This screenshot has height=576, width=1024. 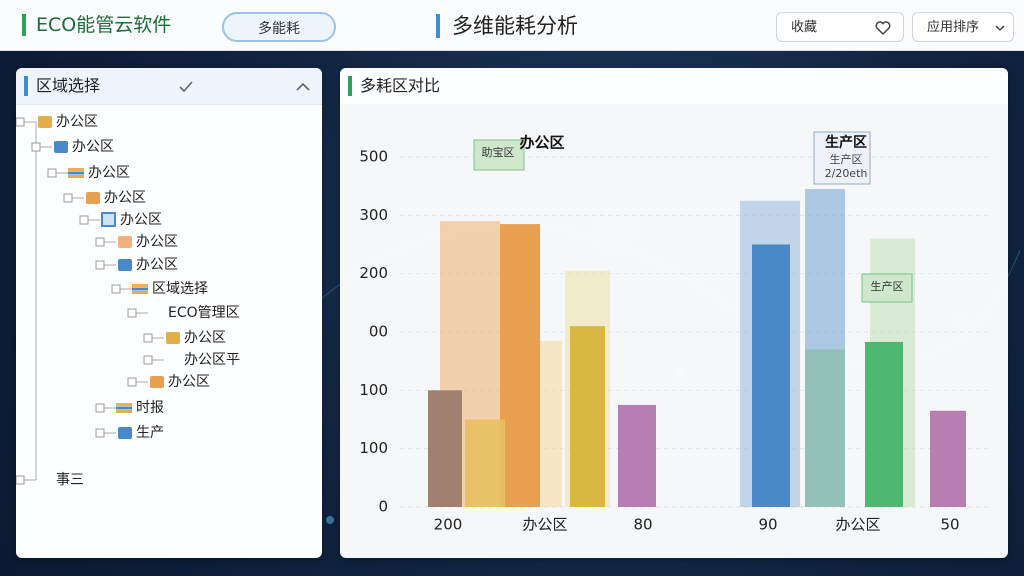 I want to click on tree-item: 办公区平, so click(x=212, y=360).